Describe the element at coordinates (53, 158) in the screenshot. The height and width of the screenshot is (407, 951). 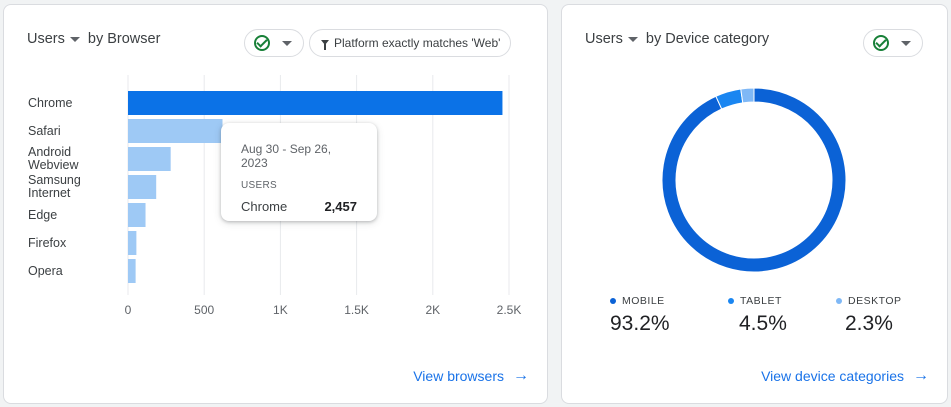
I see `category-label: Android Webview` at that location.